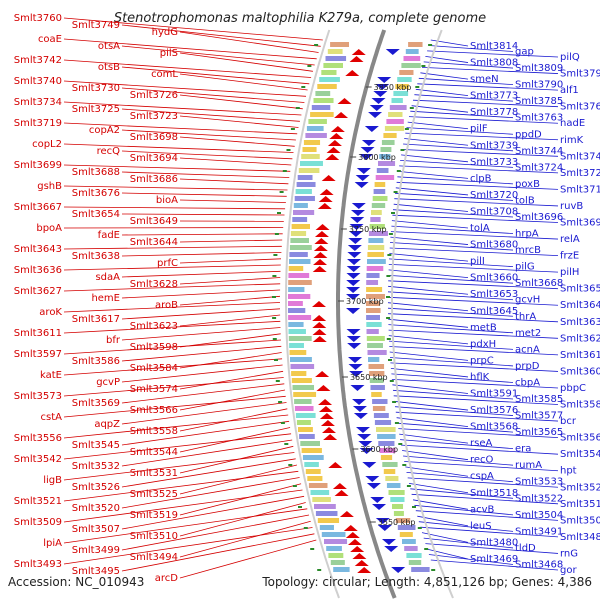  Describe the element at coordinates (368, 229) in the screenshot. I see `kbp-tick-label: 3750 kbp` at that location.